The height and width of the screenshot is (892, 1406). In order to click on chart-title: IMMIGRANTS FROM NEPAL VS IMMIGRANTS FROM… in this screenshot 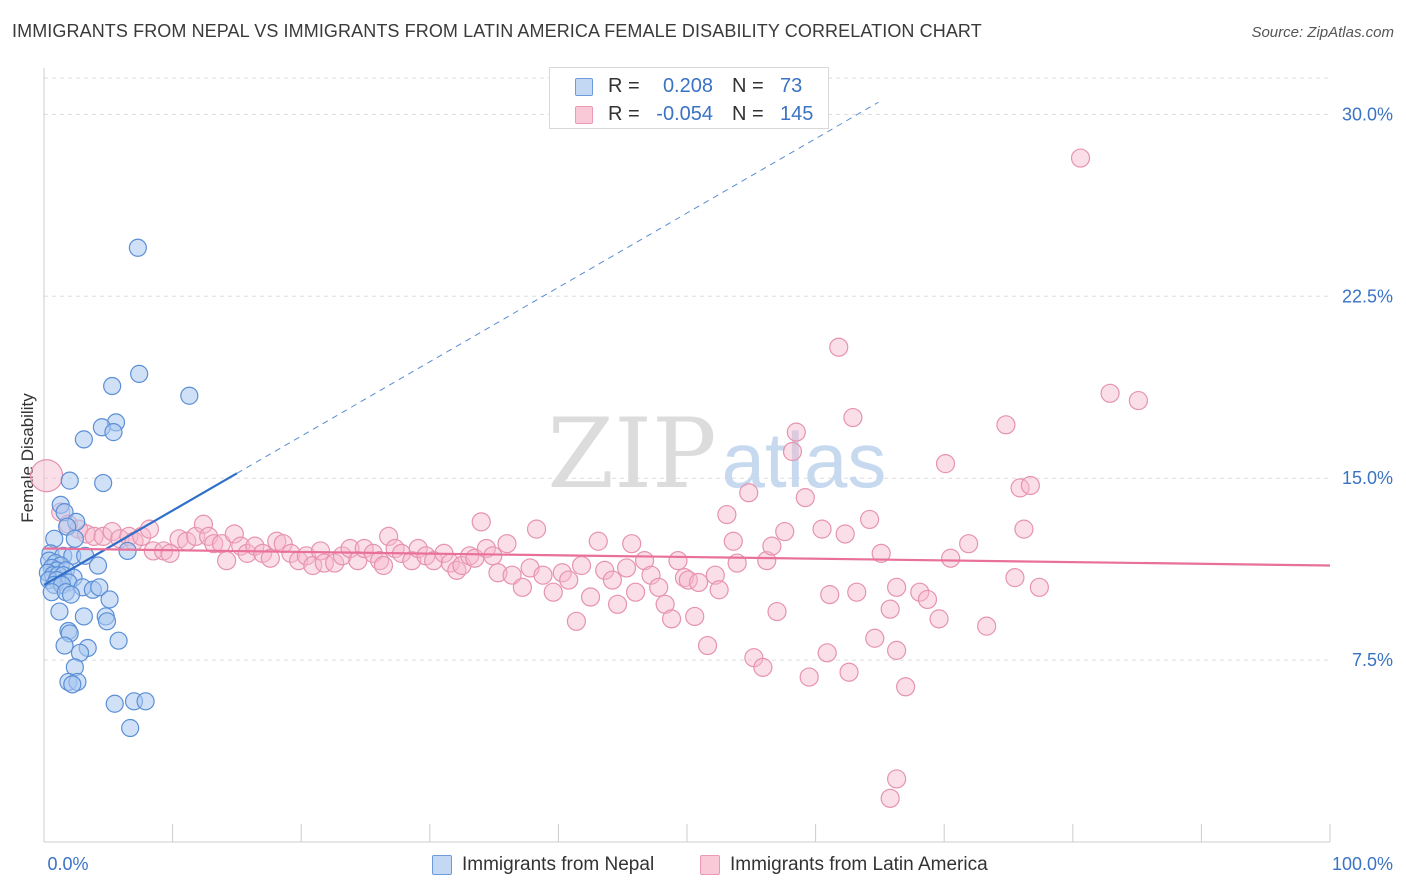, I will do `click(497, 31)`.